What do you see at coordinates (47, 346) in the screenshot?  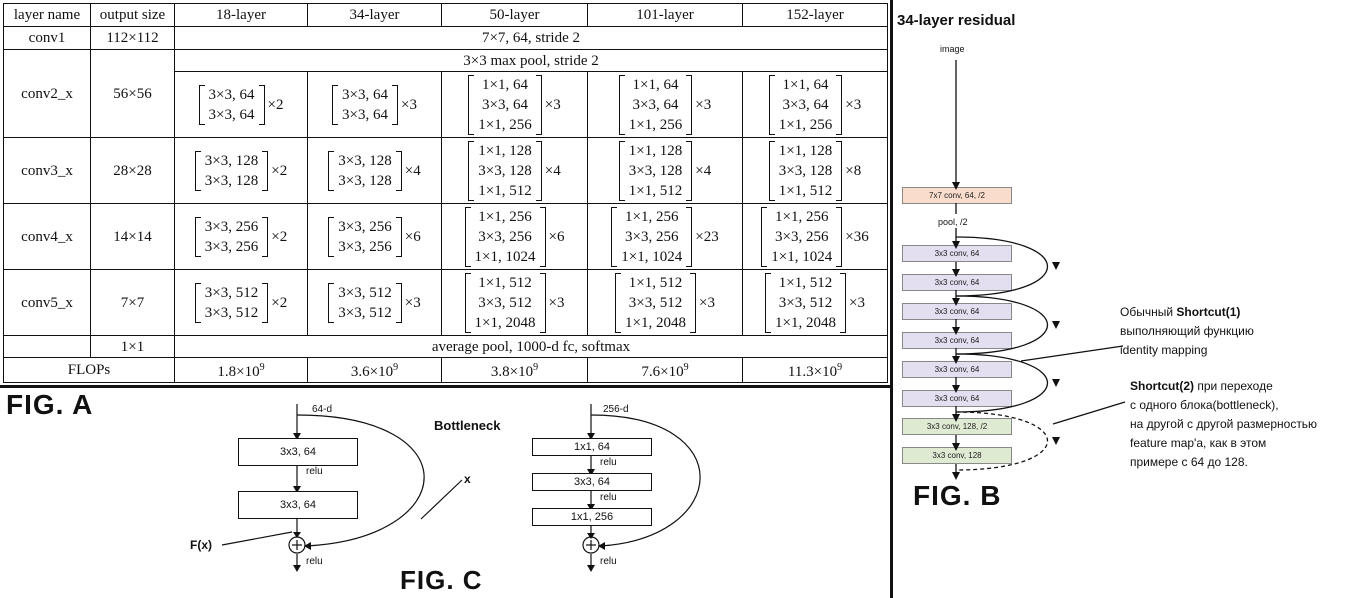 I see `layer-name-cell` at bounding box center [47, 346].